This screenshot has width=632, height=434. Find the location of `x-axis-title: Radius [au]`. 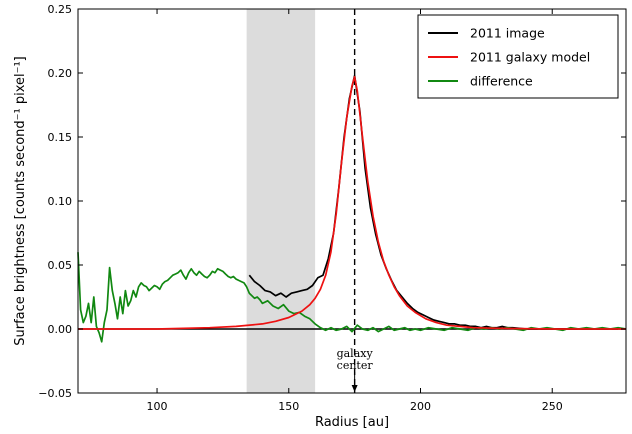

x-axis-title: Radius [au] is located at coordinates (352, 422).